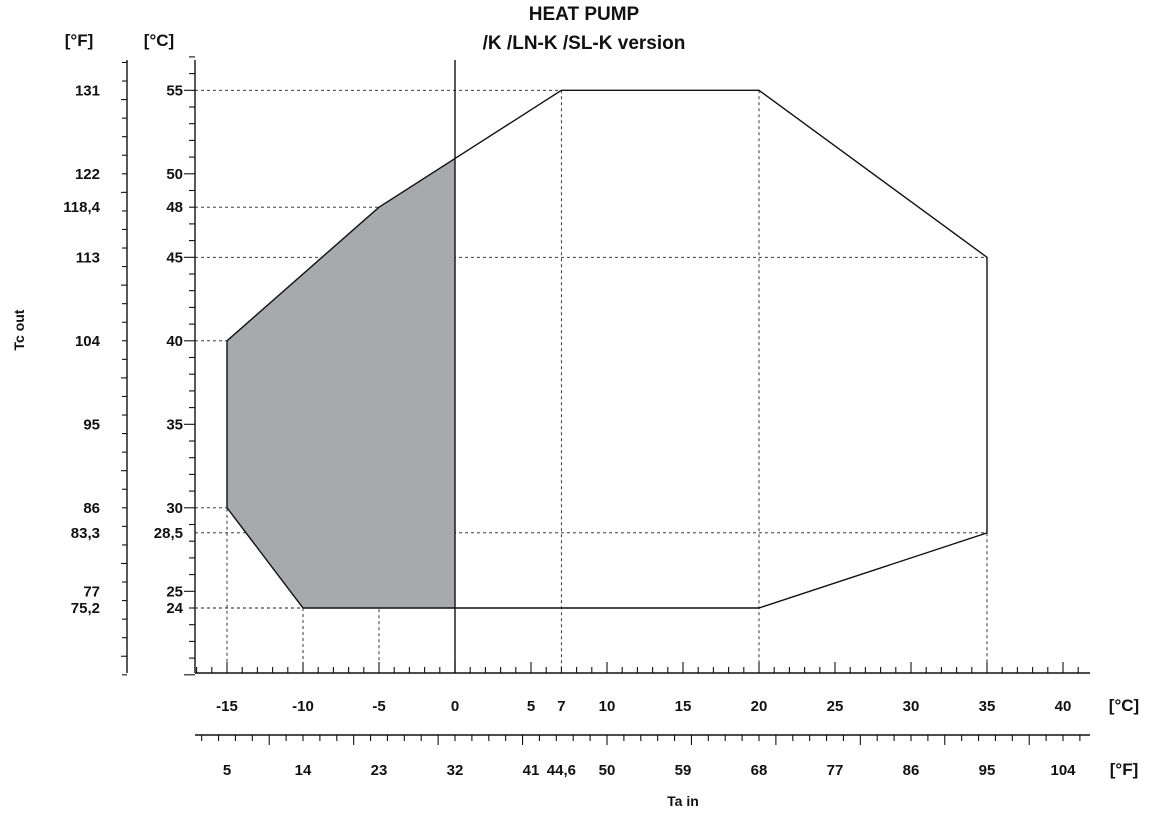  What do you see at coordinates (607, 706) in the screenshot?
I see `x-tick-label-celsius: 10` at bounding box center [607, 706].